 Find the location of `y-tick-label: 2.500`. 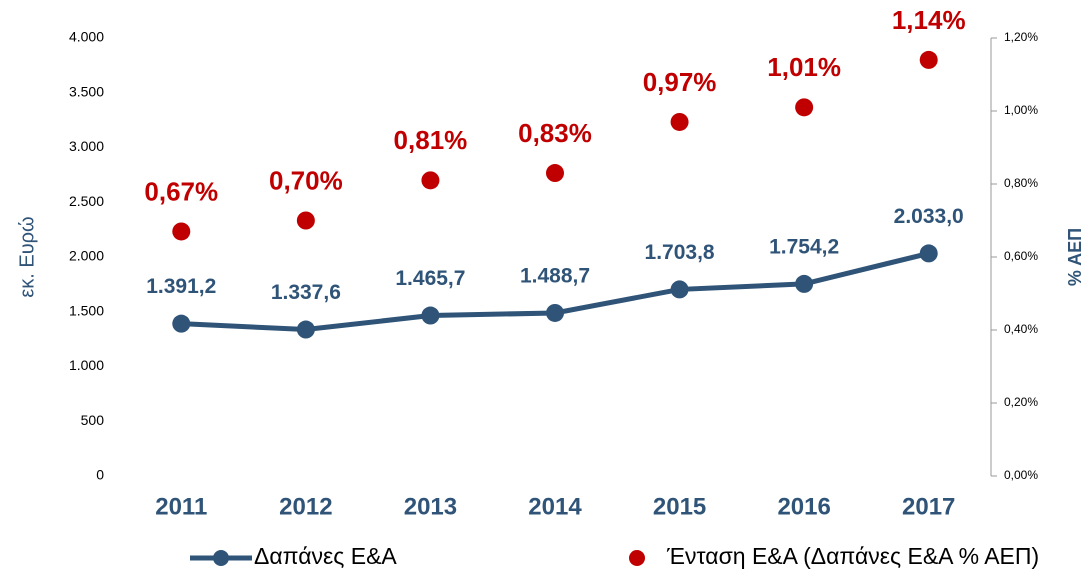

y-tick-label: 2.500 is located at coordinates (86, 201).